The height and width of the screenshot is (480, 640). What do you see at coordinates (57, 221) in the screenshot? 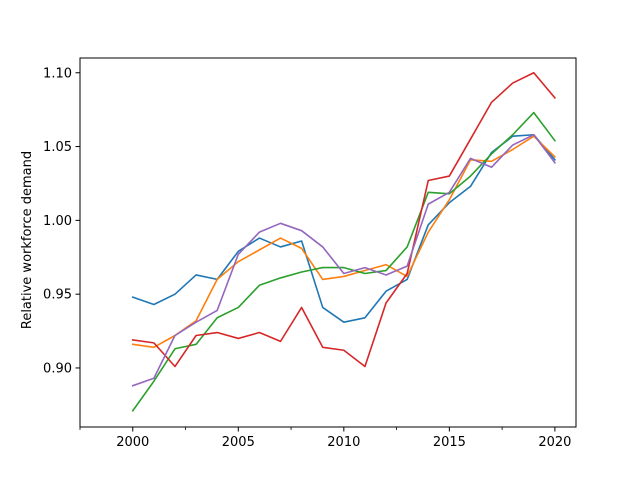
I see `y-tick-label: 1.00` at bounding box center [57, 221].